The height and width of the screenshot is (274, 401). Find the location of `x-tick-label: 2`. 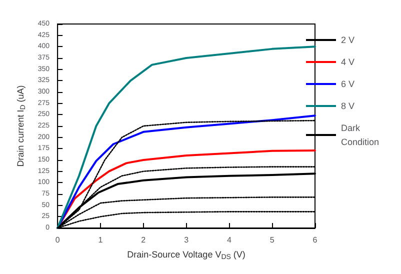

x-tick-label: 2 is located at coordinates (143, 240).